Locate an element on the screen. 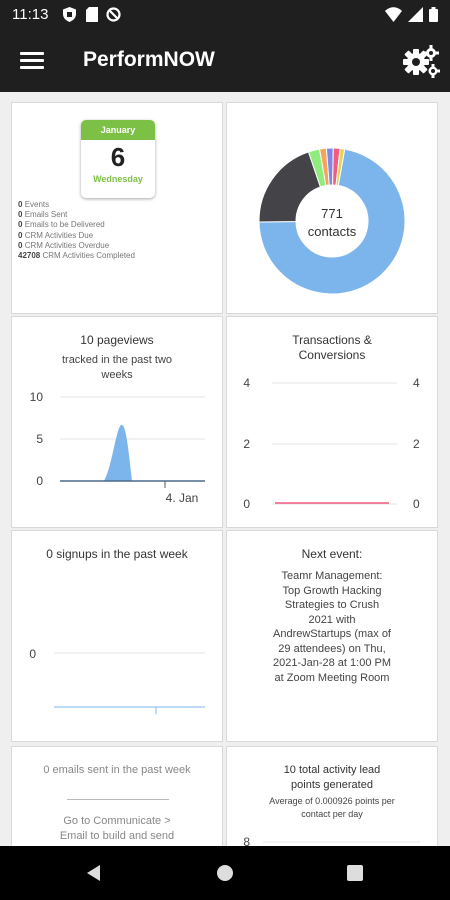  recents-icon is located at coordinates (355, 873).